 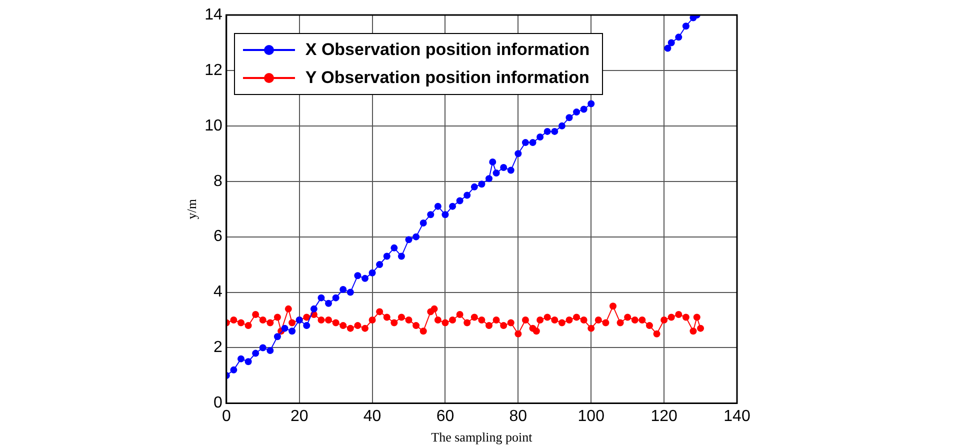 I want to click on legend-label: Y Observation position information, so click(x=447, y=78).